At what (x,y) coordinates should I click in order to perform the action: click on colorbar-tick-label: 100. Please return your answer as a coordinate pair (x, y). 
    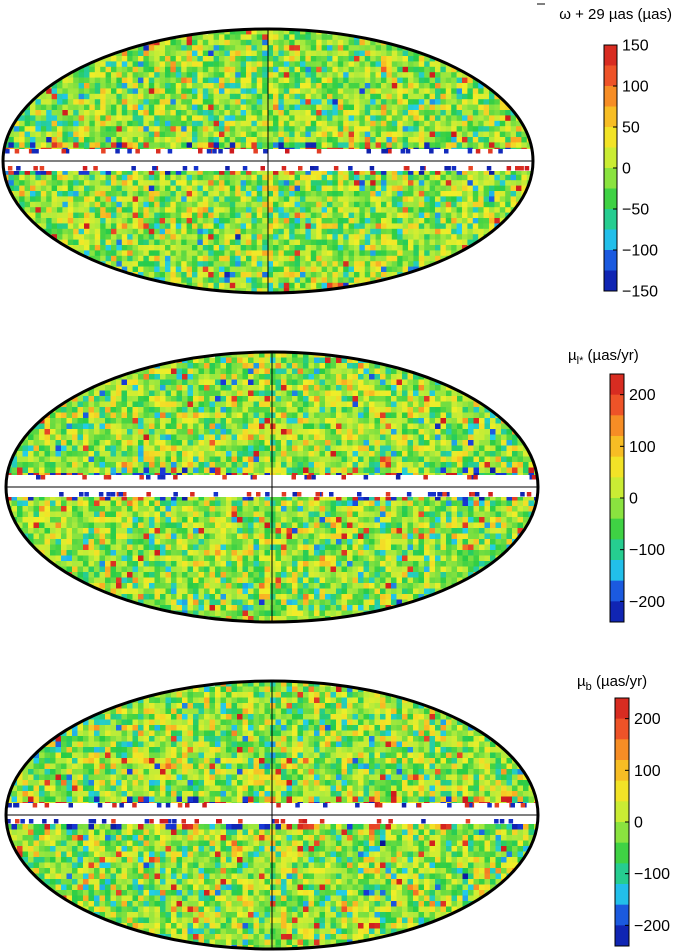
    Looking at the image, I should click on (635, 87).